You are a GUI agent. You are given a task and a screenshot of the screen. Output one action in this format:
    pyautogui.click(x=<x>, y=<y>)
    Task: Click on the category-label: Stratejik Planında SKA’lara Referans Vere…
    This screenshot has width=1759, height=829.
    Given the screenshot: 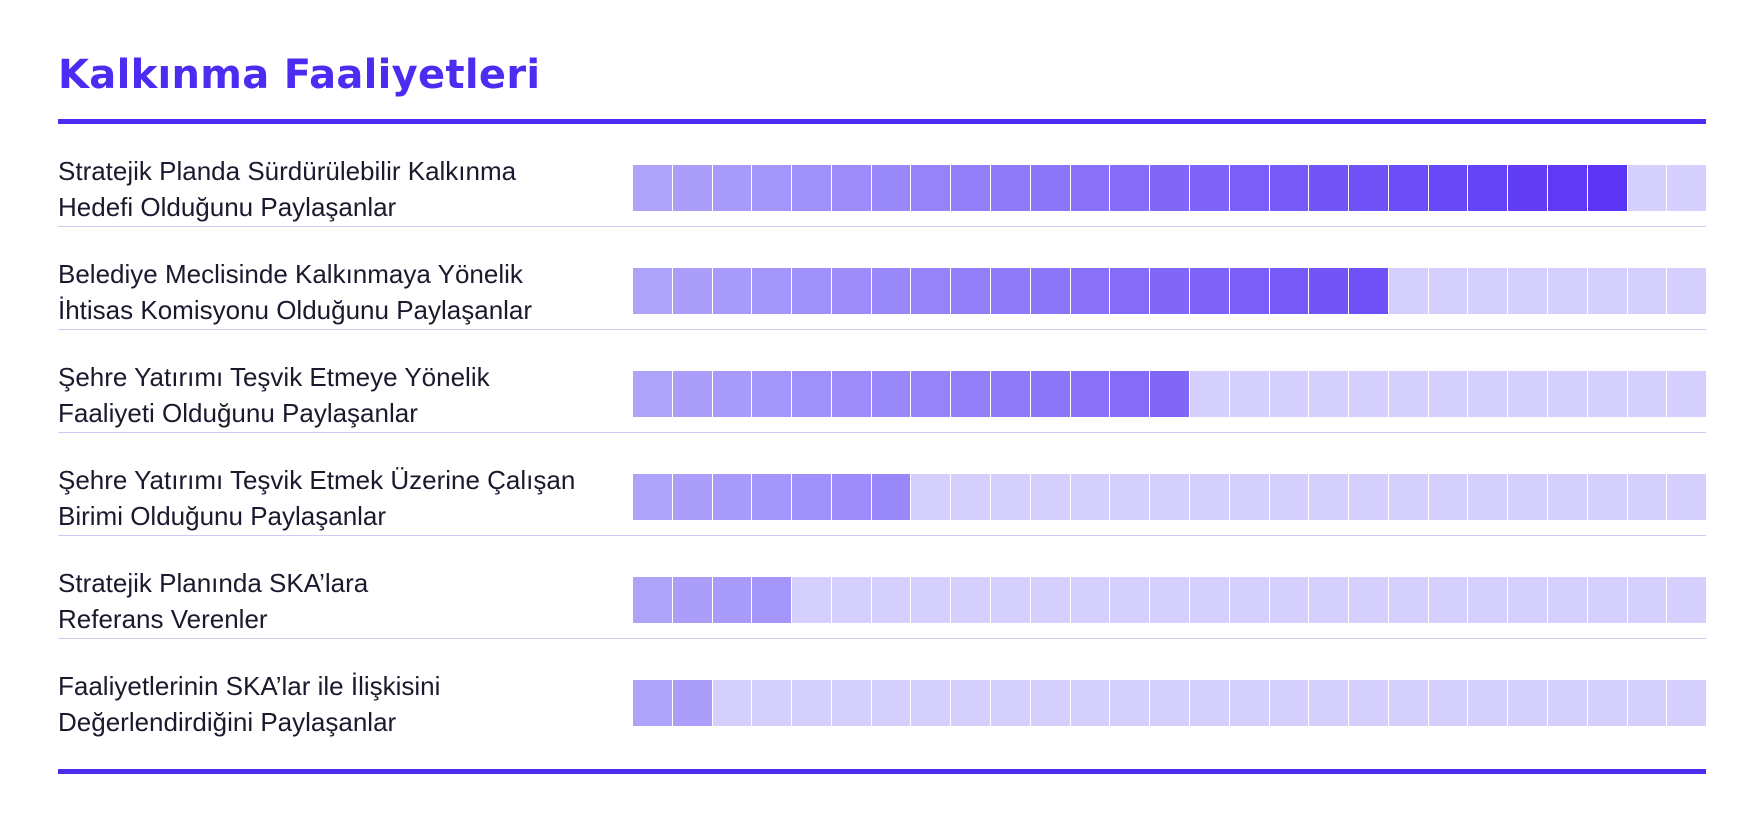 What is the action you would take?
    pyautogui.click(x=318, y=601)
    